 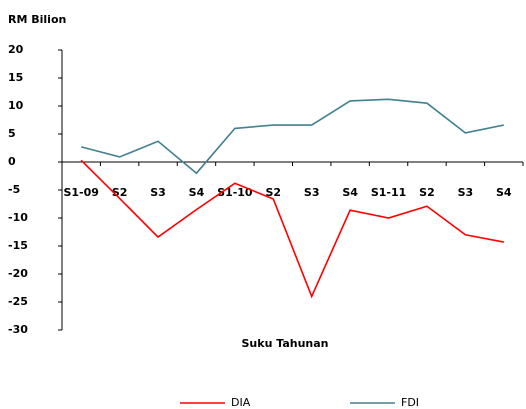 What do you see at coordinates (14, 189) in the screenshot?
I see `y-tick-label: -5` at bounding box center [14, 189].